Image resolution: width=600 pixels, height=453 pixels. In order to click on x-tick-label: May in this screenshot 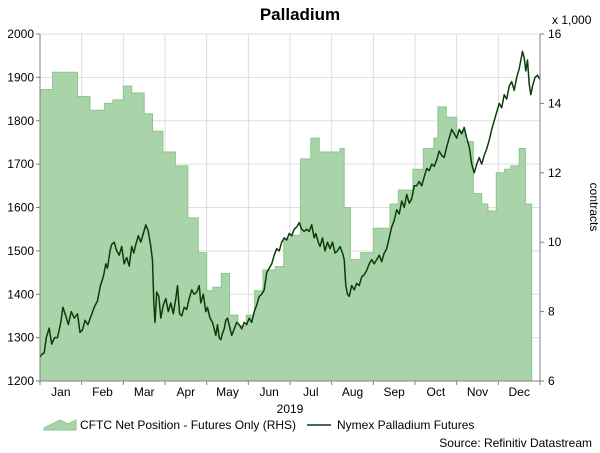, I will do `click(227, 392)`.